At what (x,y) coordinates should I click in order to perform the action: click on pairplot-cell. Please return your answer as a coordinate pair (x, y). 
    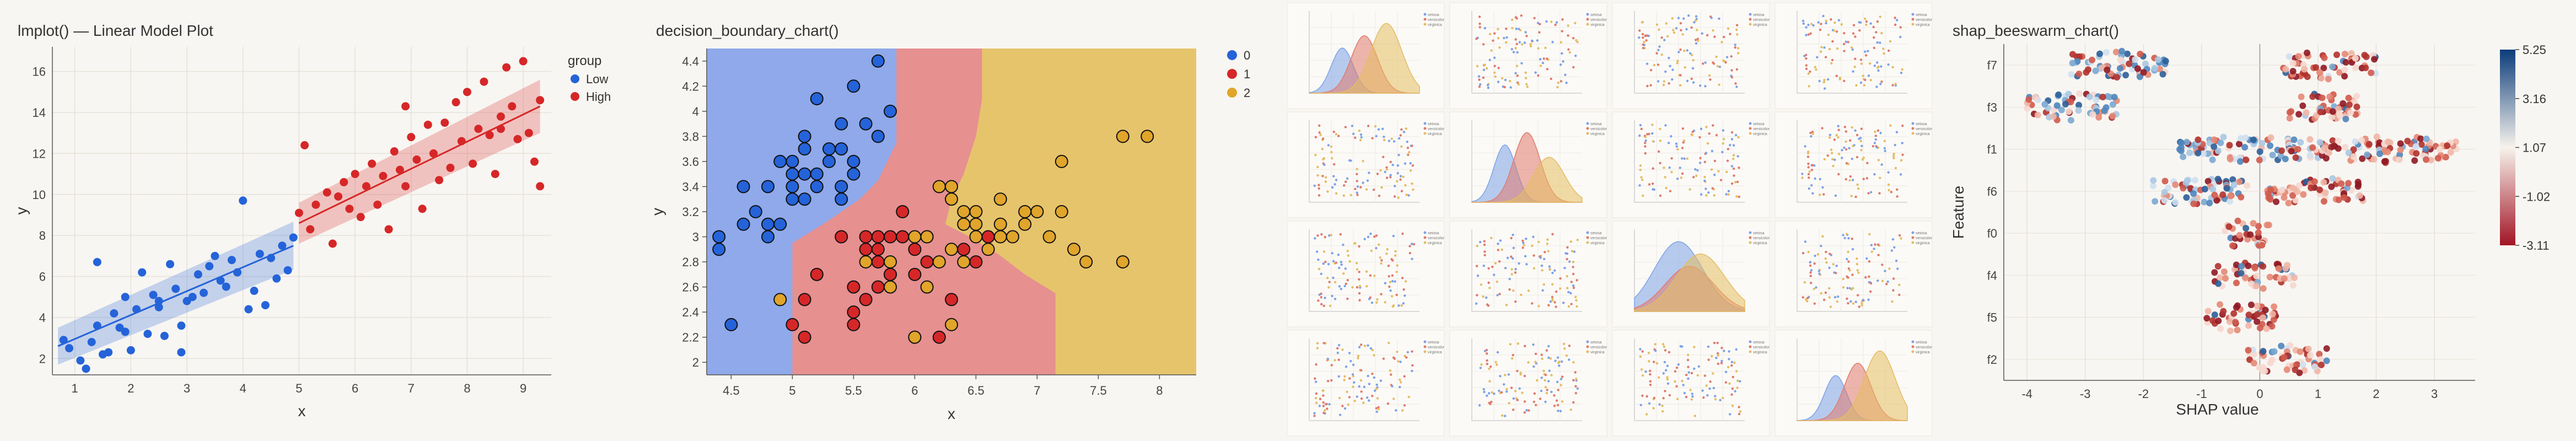
    Looking at the image, I should click on (1366, 273).